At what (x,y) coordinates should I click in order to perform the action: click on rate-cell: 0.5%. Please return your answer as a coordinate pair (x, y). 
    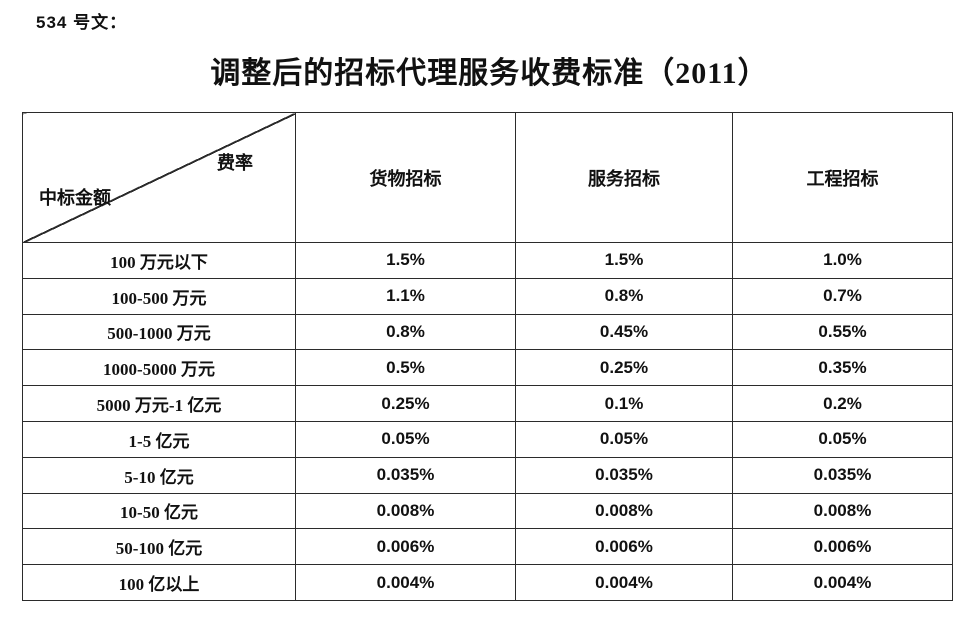
    Looking at the image, I should click on (405, 368).